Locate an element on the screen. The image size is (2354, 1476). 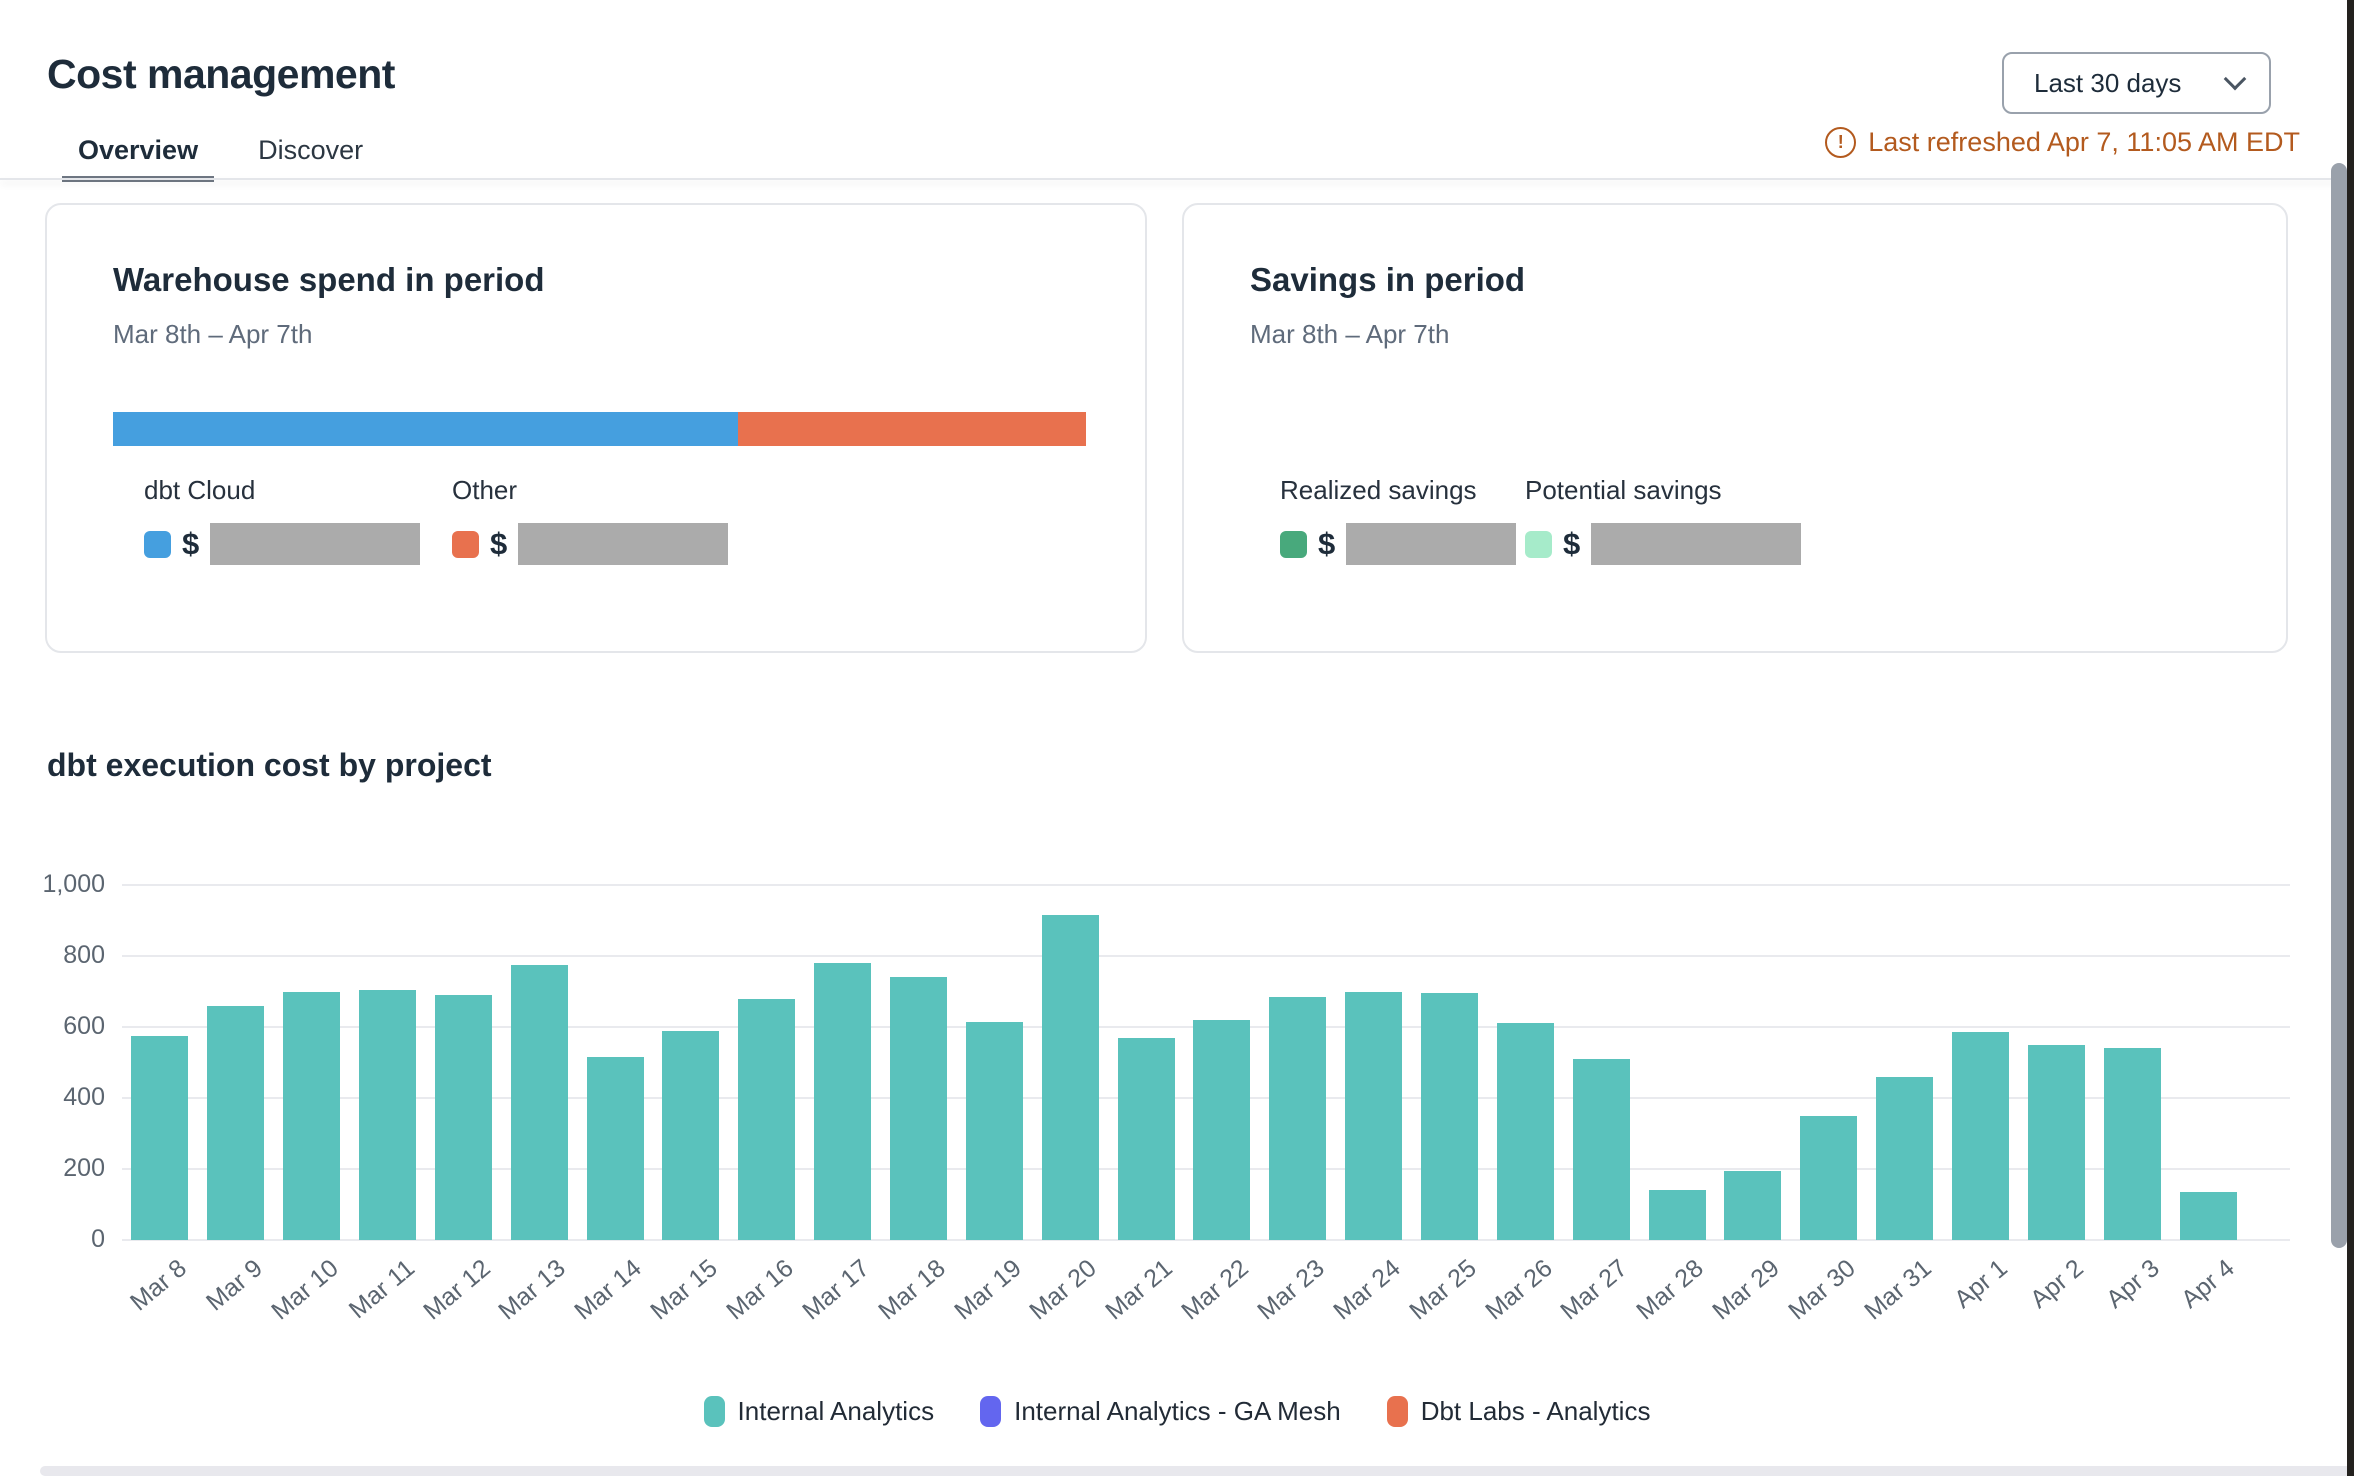
period-selector: Last 30 days is located at coordinates (2136, 83).